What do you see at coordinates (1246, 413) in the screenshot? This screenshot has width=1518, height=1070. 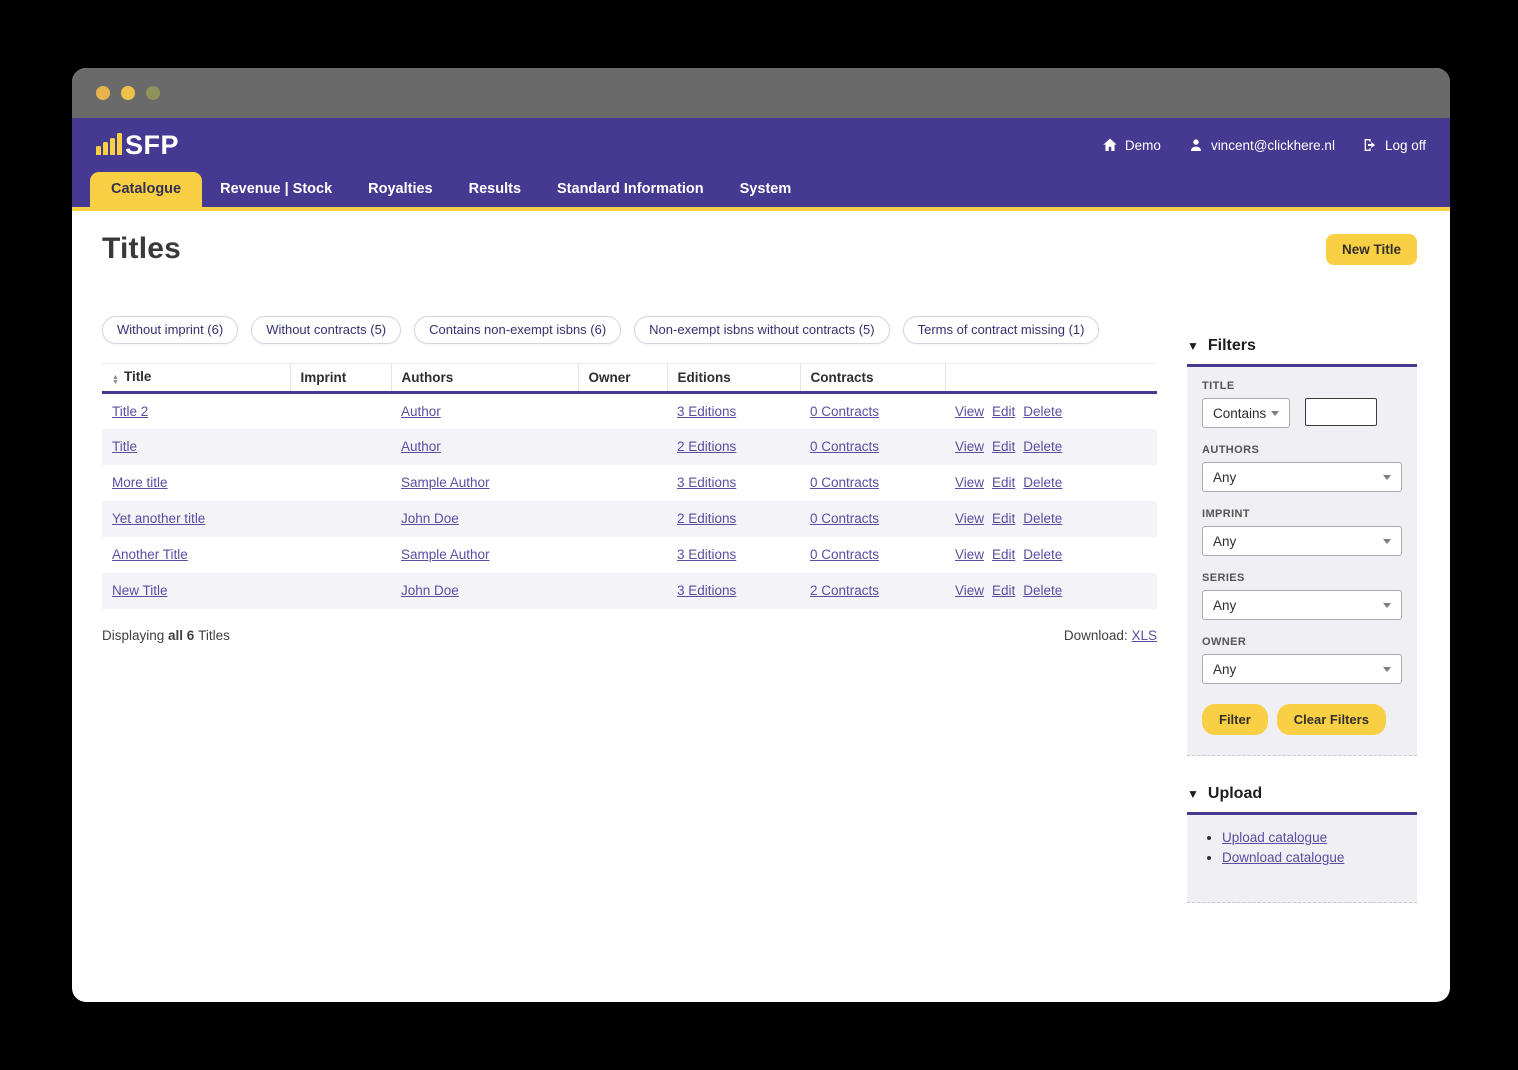 I see `title-operator-select: Contains` at bounding box center [1246, 413].